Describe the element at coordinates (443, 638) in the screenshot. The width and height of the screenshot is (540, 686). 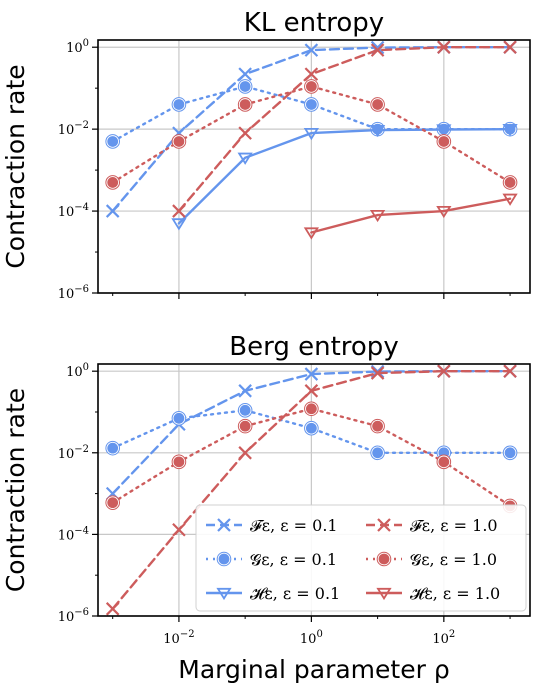
I see `x-tick-label: 10²` at that location.